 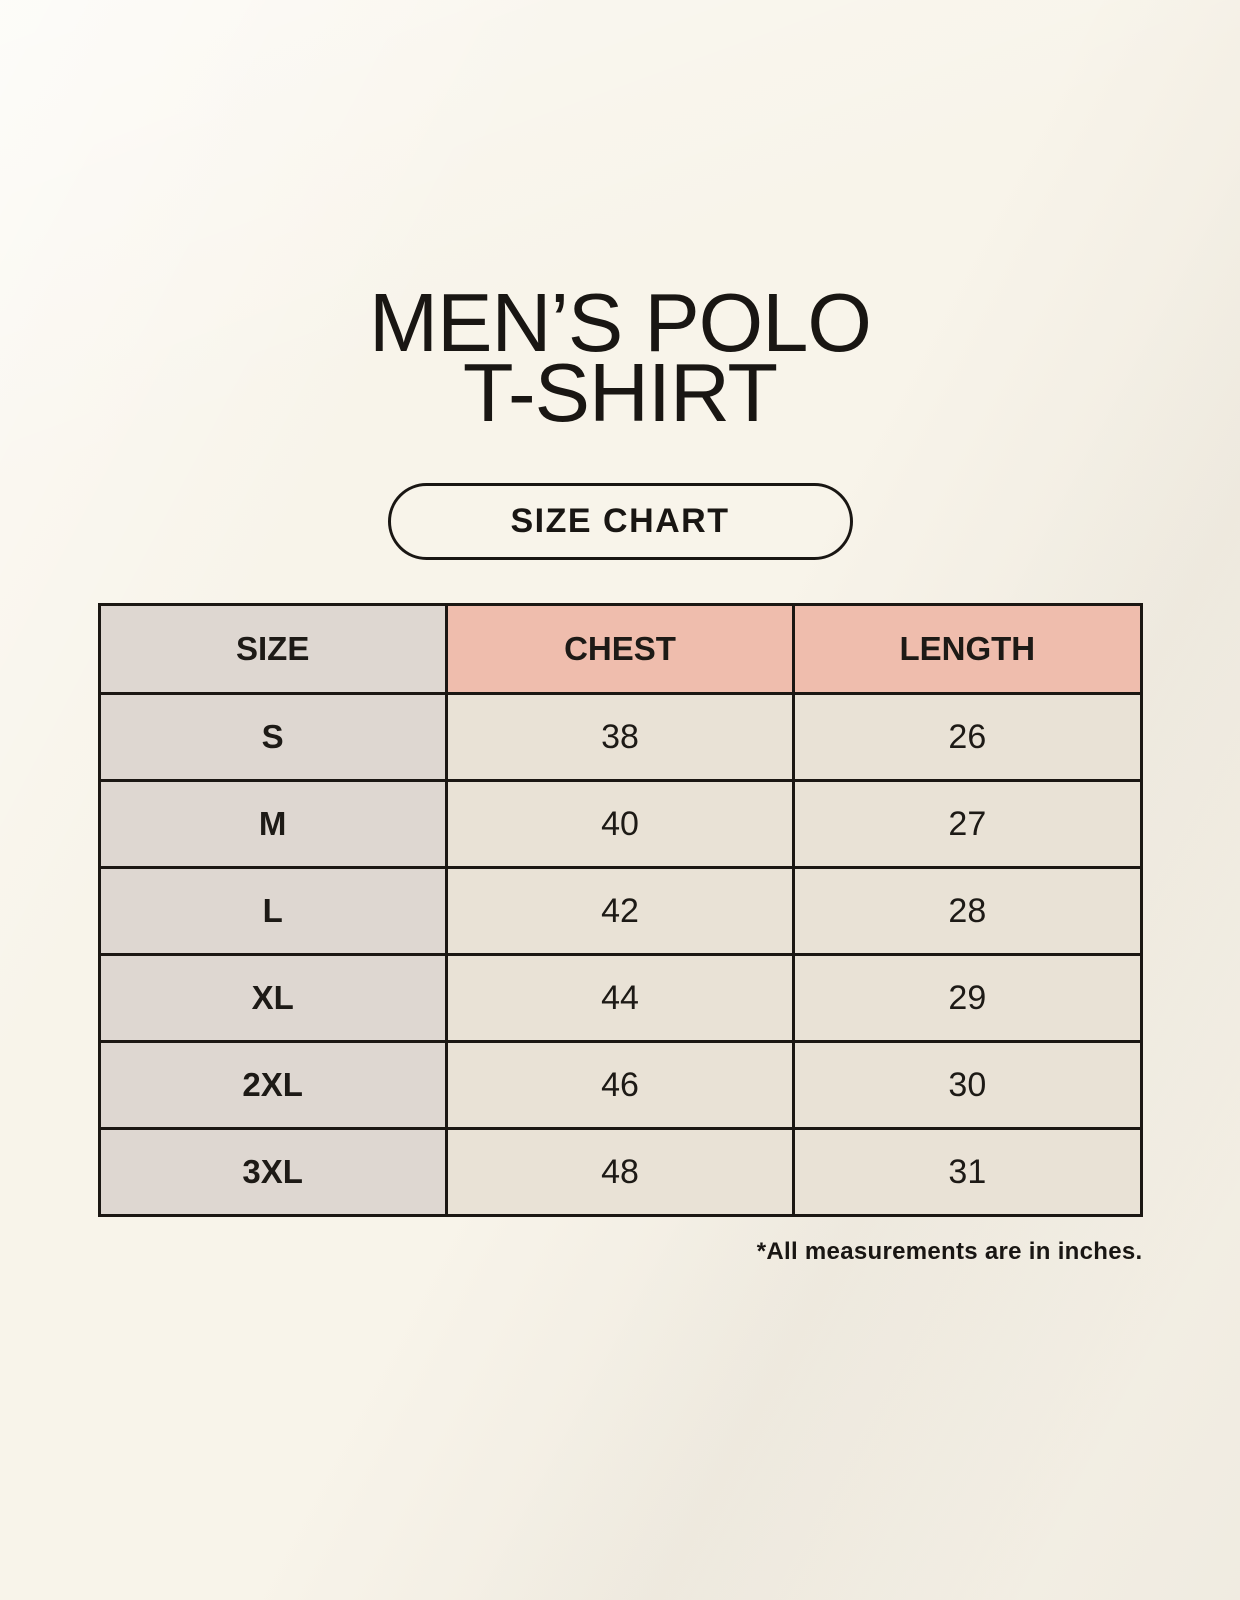 What do you see at coordinates (272, 1172) in the screenshot?
I see `size-cell: 3XL` at bounding box center [272, 1172].